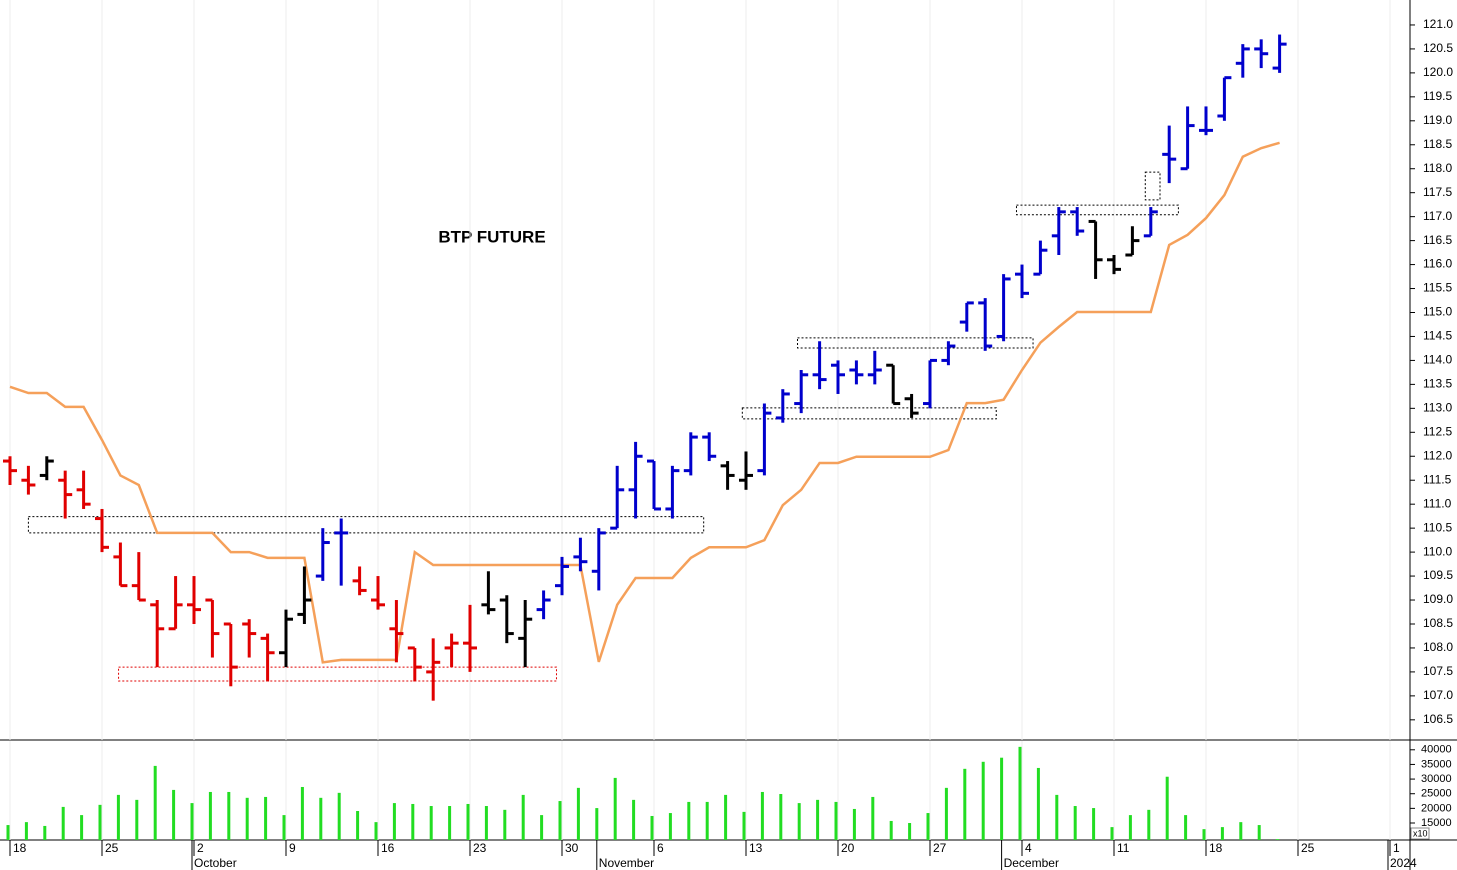 Image resolution: width=1457 pixels, height=870 pixels. Describe the element at coordinates (1437, 216) in the screenshot. I see `y-tick-label: 117.0` at that location.